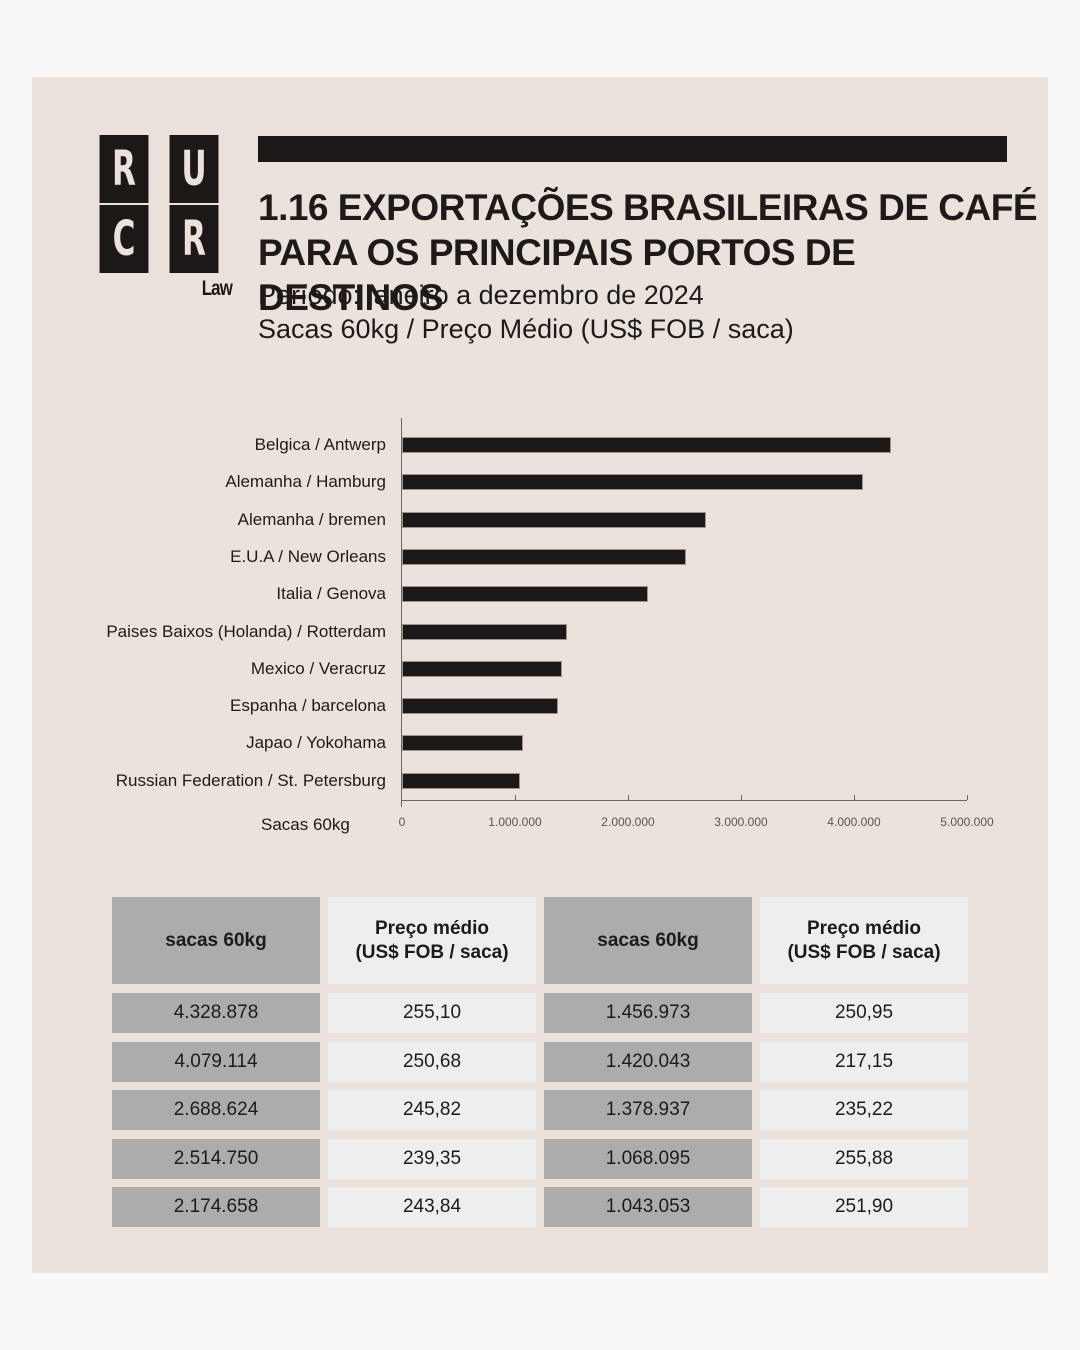 The width and height of the screenshot is (1080, 1350). I want to click on x-tick-label: 0, so click(402, 822).